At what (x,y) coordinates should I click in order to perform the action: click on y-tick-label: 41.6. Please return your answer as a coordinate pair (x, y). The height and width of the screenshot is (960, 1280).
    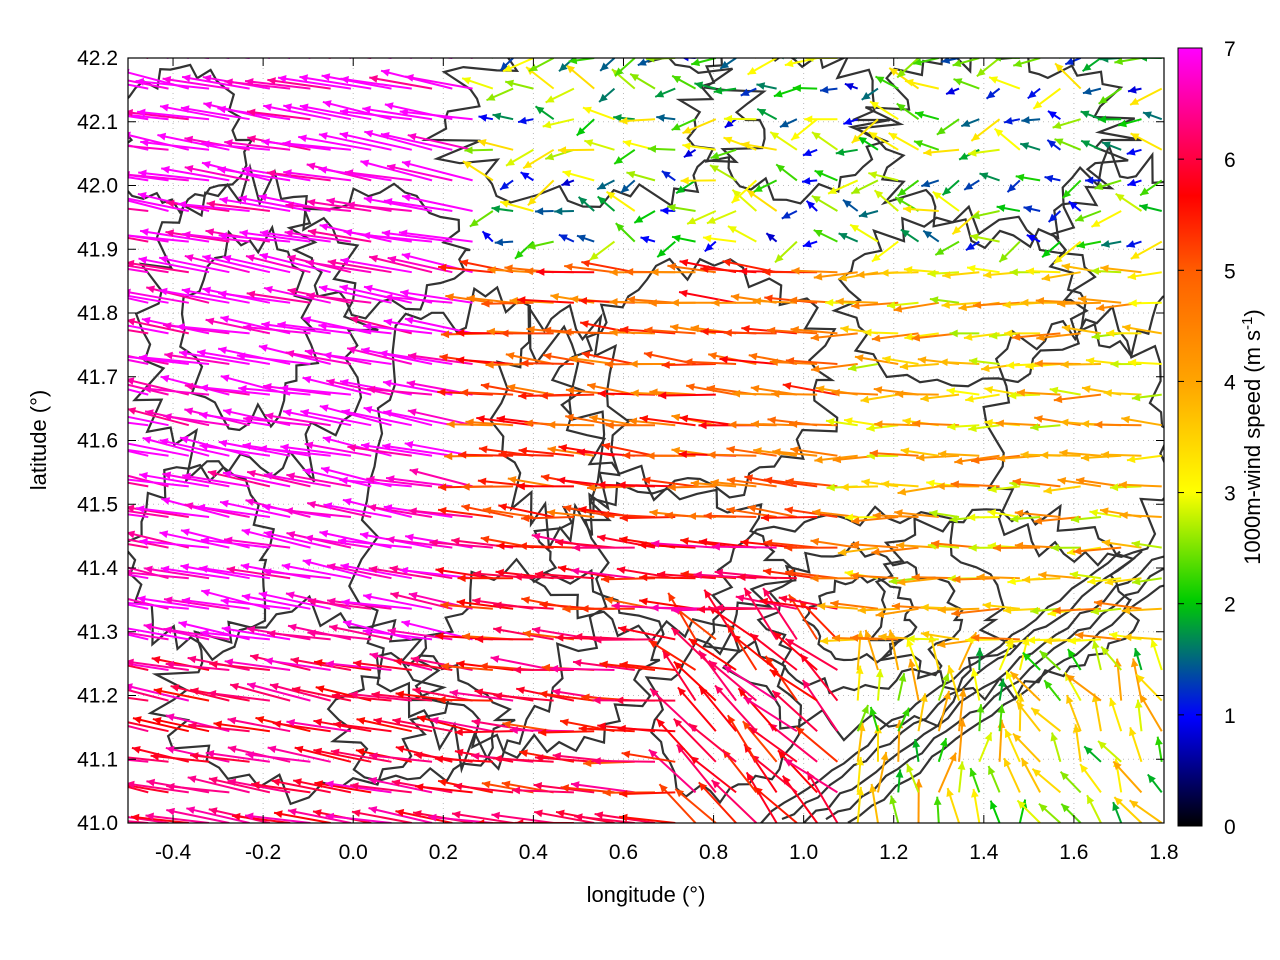
    Looking at the image, I should click on (97, 441).